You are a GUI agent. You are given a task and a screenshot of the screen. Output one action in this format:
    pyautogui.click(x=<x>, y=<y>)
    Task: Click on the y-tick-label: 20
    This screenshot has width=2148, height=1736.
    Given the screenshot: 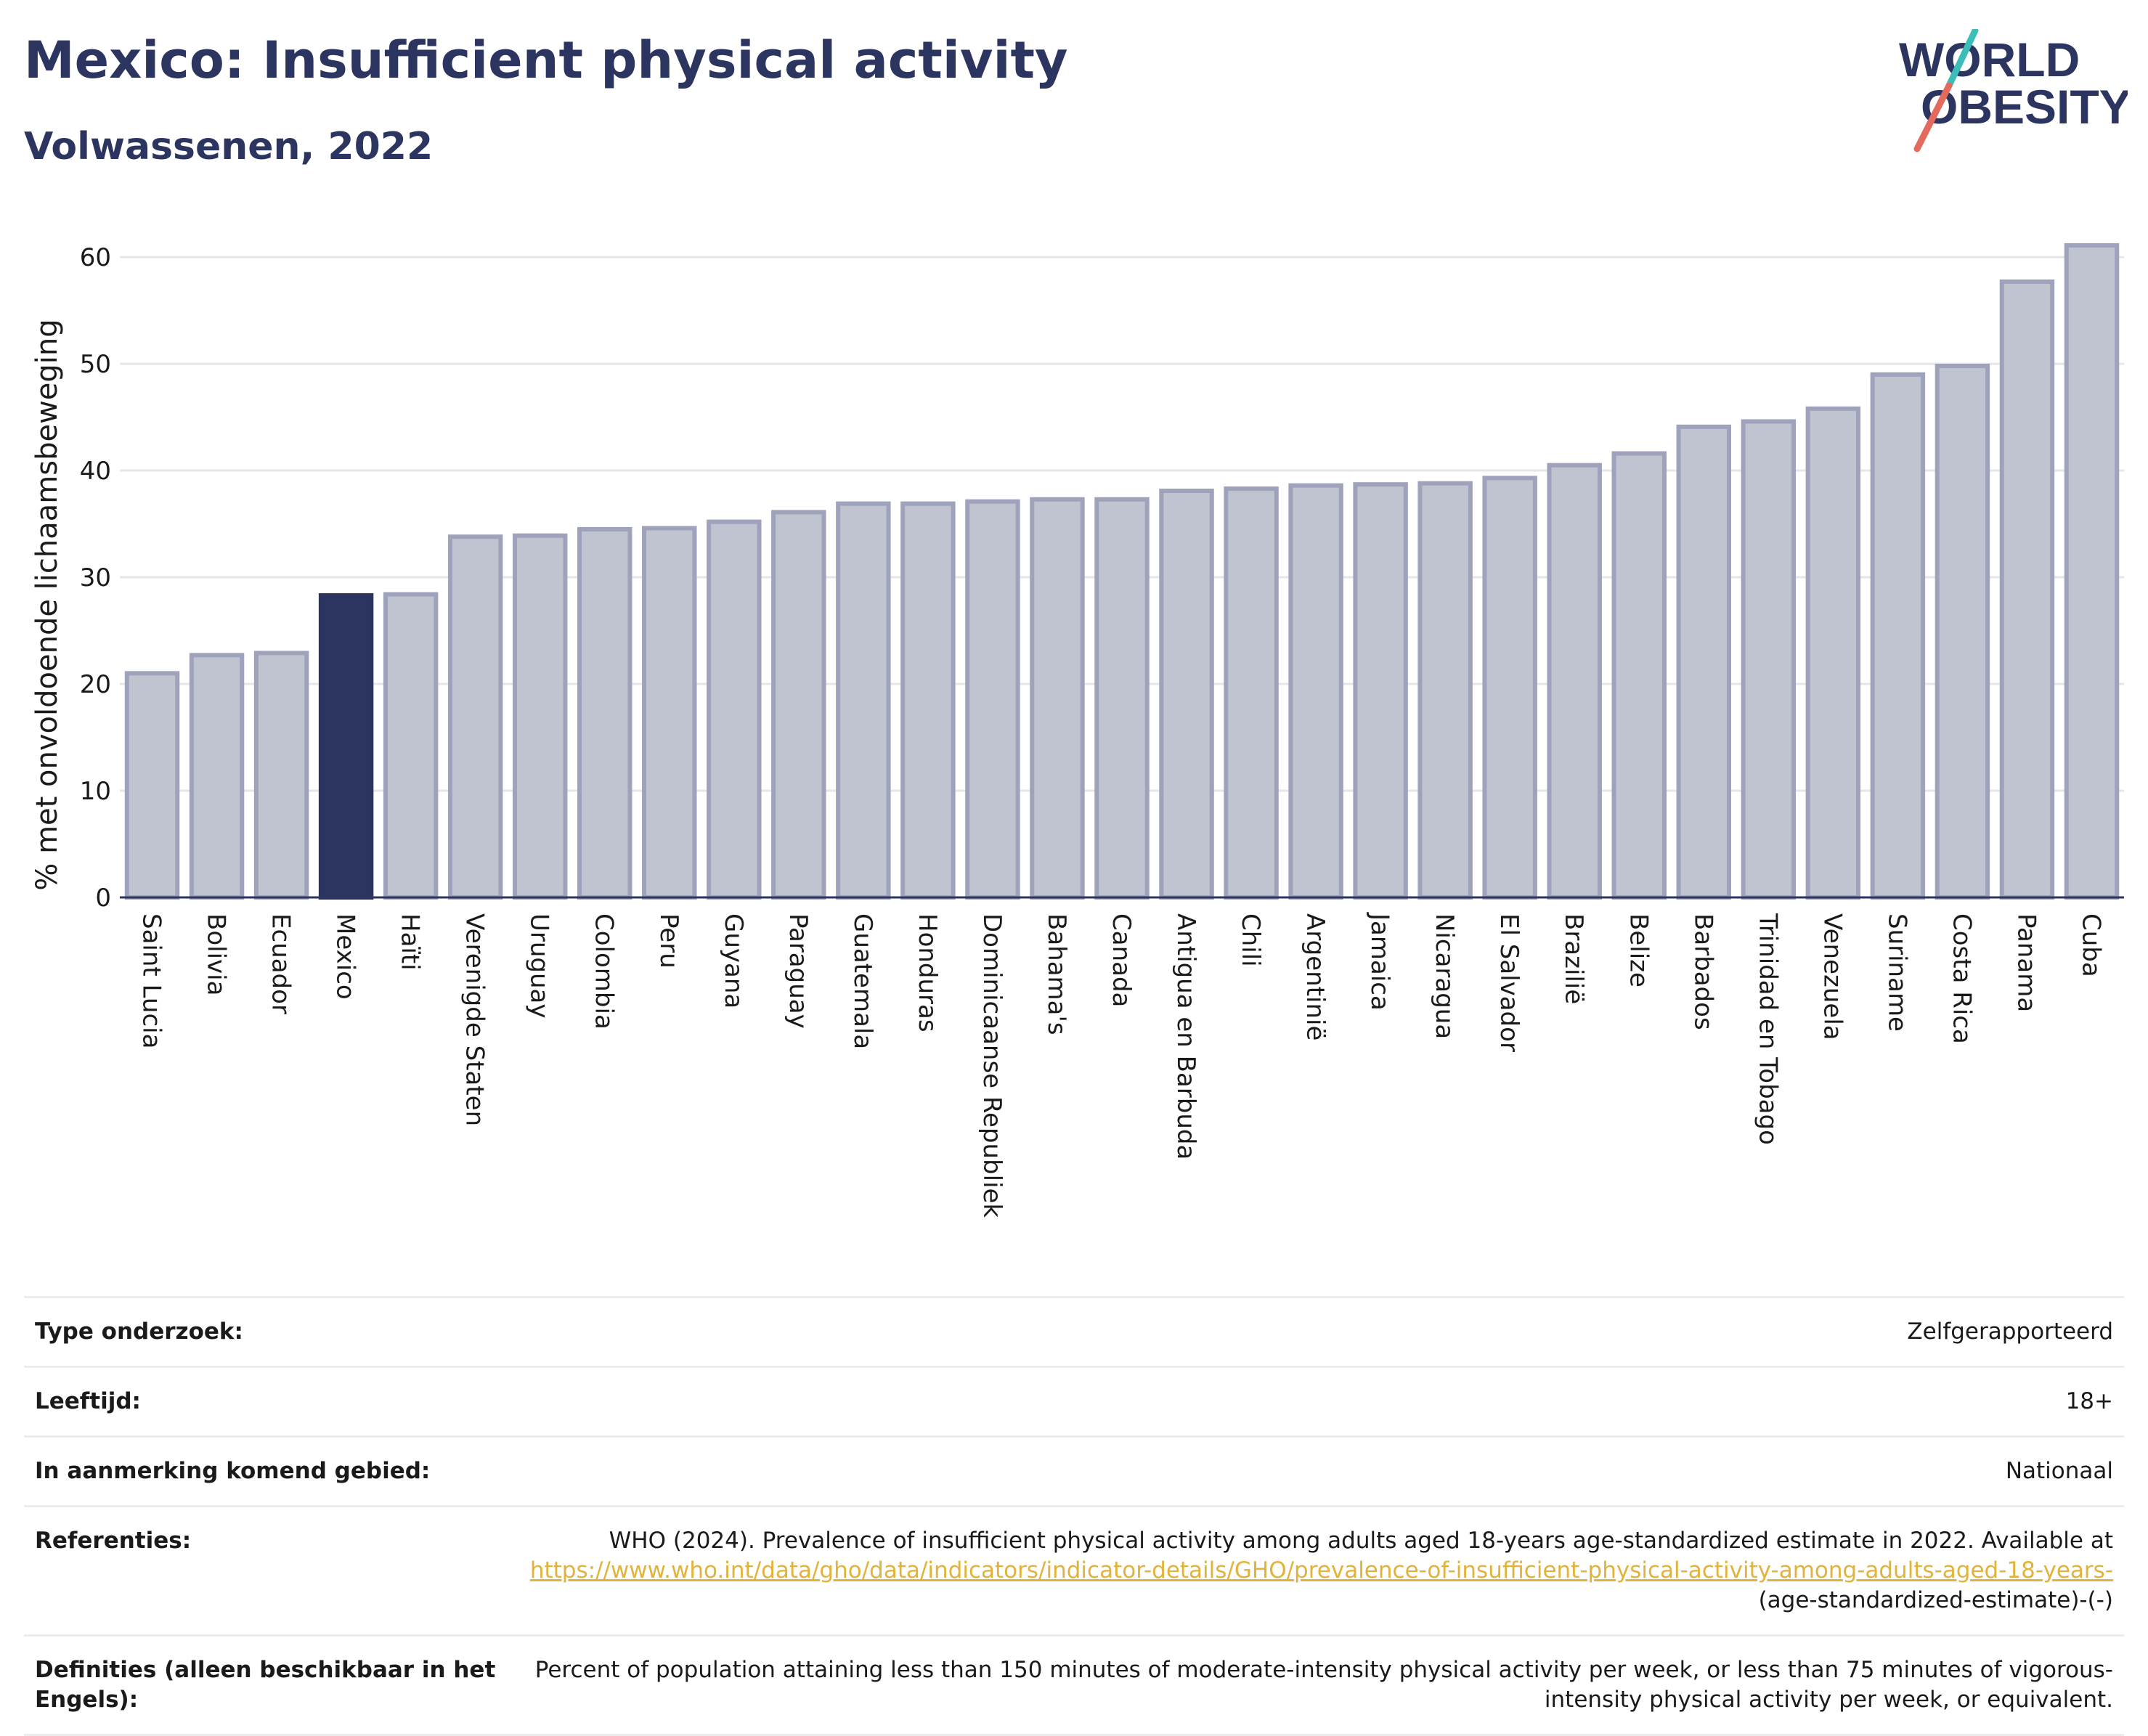 What is the action you would take?
    pyautogui.click(x=95, y=684)
    